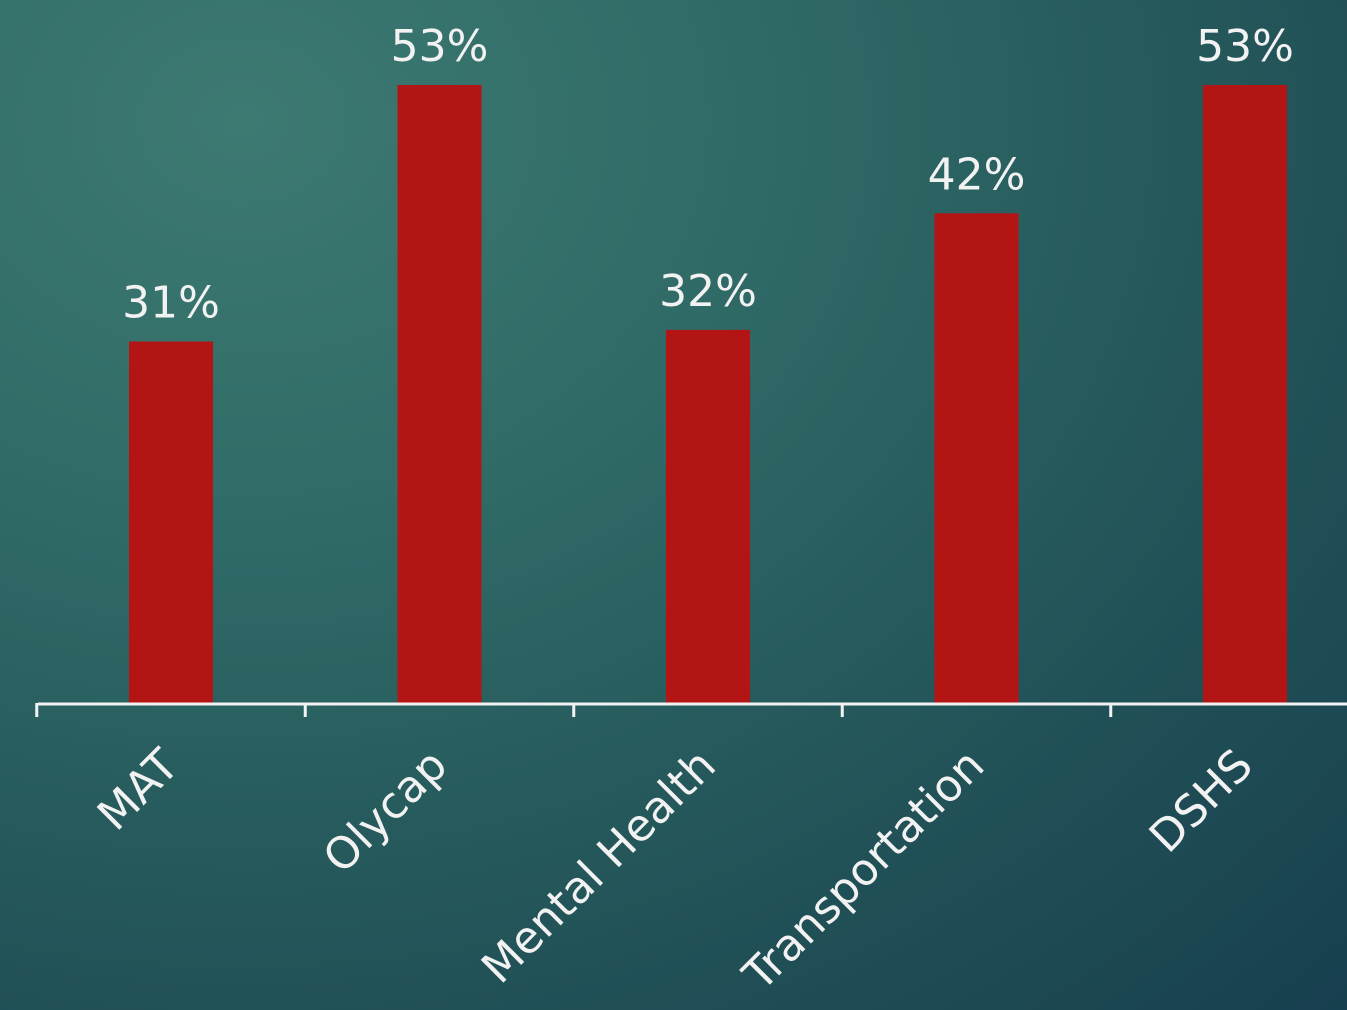 The width and height of the screenshot is (1347, 1010). Describe the element at coordinates (691, 709) in the screenshot. I see `x-axis` at that location.